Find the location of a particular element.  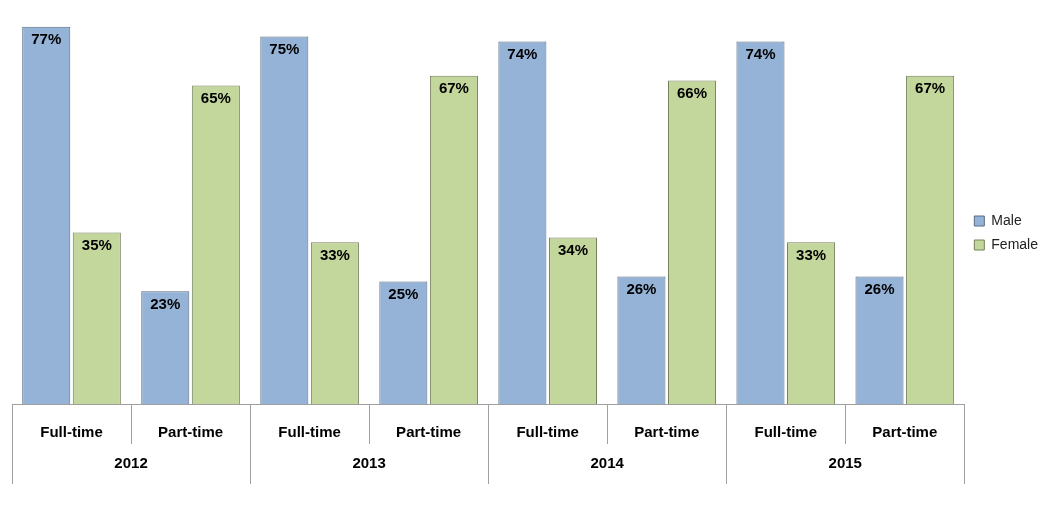

data-label: 77% is located at coordinates (46, 39).